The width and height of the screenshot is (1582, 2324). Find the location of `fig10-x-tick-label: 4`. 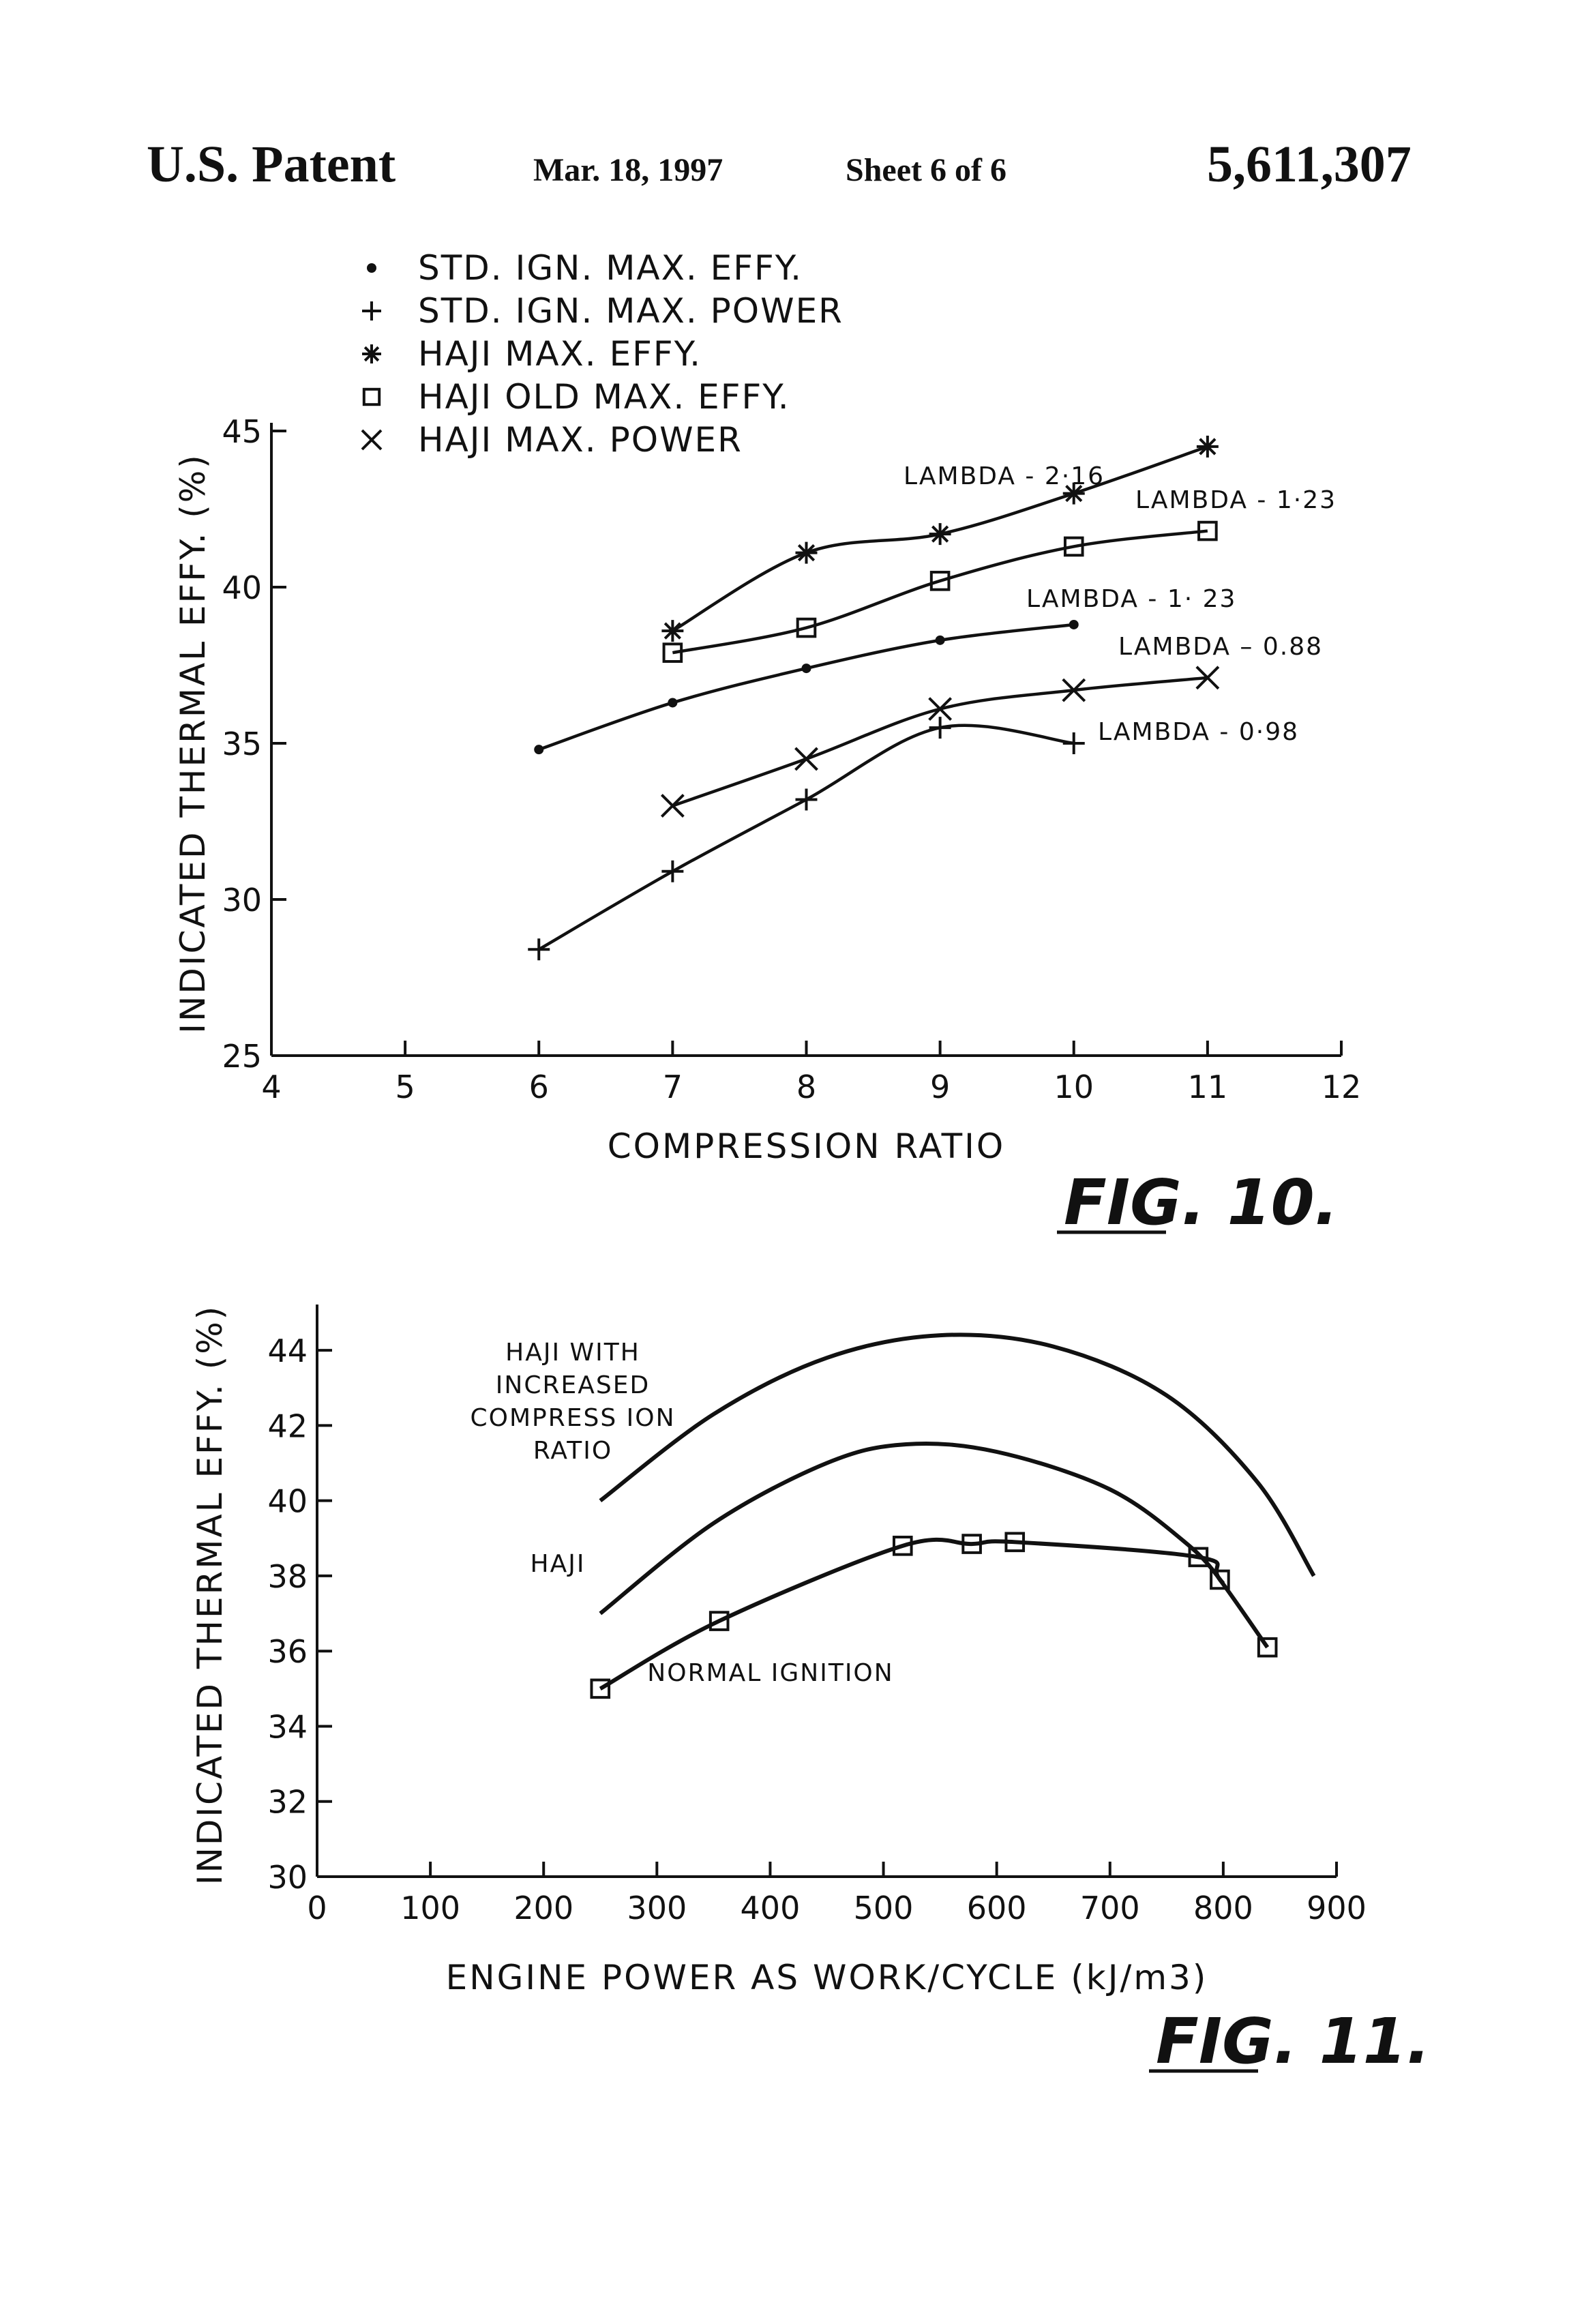

fig10-x-tick-label: 4 is located at coordinates (271, 1087).